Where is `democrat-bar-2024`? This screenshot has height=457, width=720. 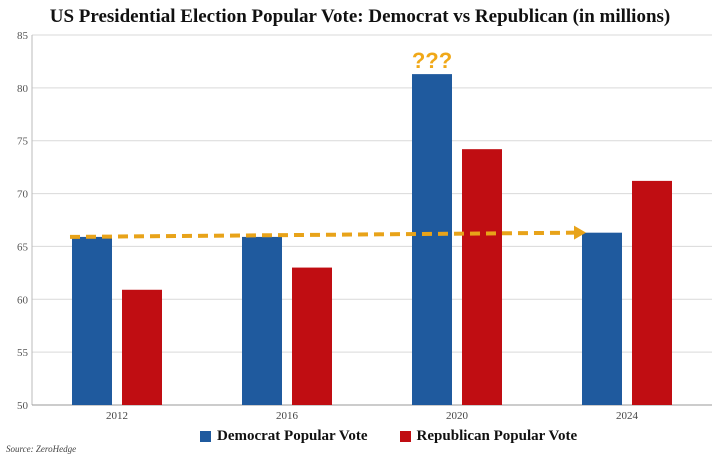 democrat-bar-2024 is located at coordinates (602, 318).